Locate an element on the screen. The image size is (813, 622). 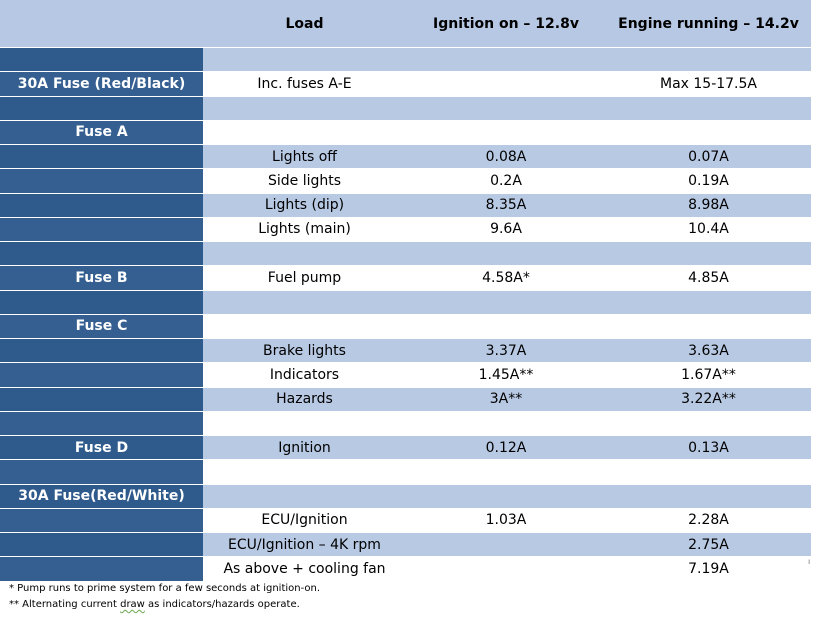
data-cell: 8.98A is located at coordinates (708, 205).